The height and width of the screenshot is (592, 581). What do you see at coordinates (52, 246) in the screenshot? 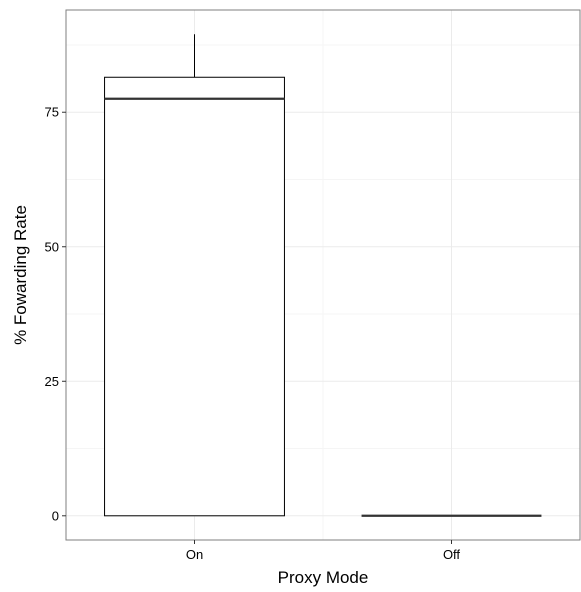
I see `y-tick-label: 50` at bounding box center [52, 246].